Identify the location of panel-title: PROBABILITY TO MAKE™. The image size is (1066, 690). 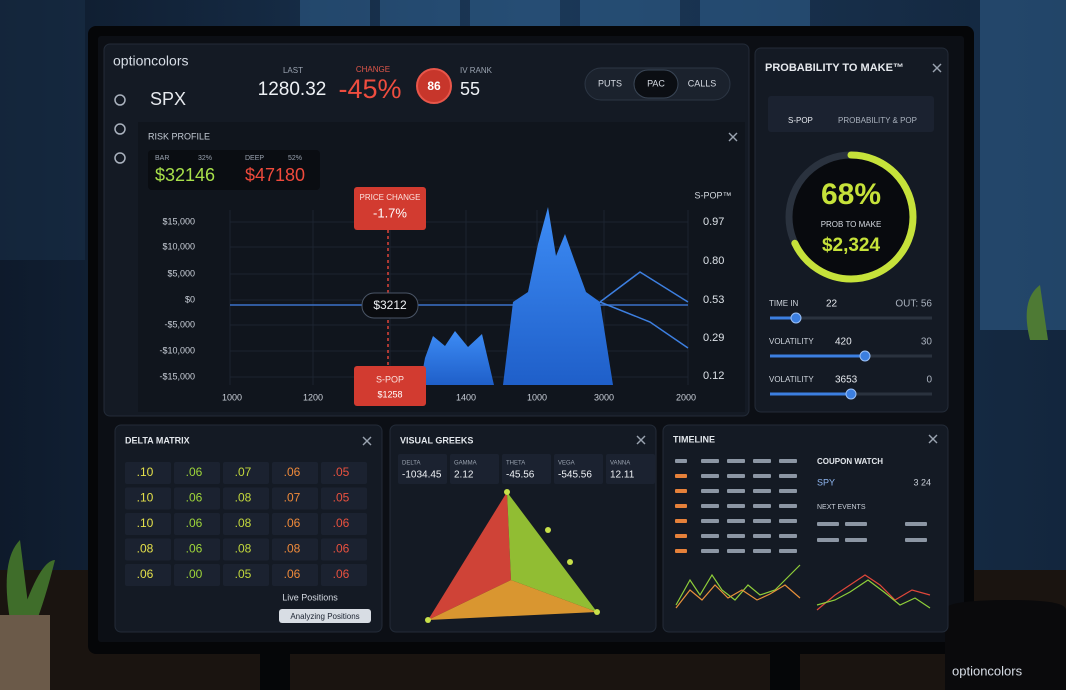
(834, 68).